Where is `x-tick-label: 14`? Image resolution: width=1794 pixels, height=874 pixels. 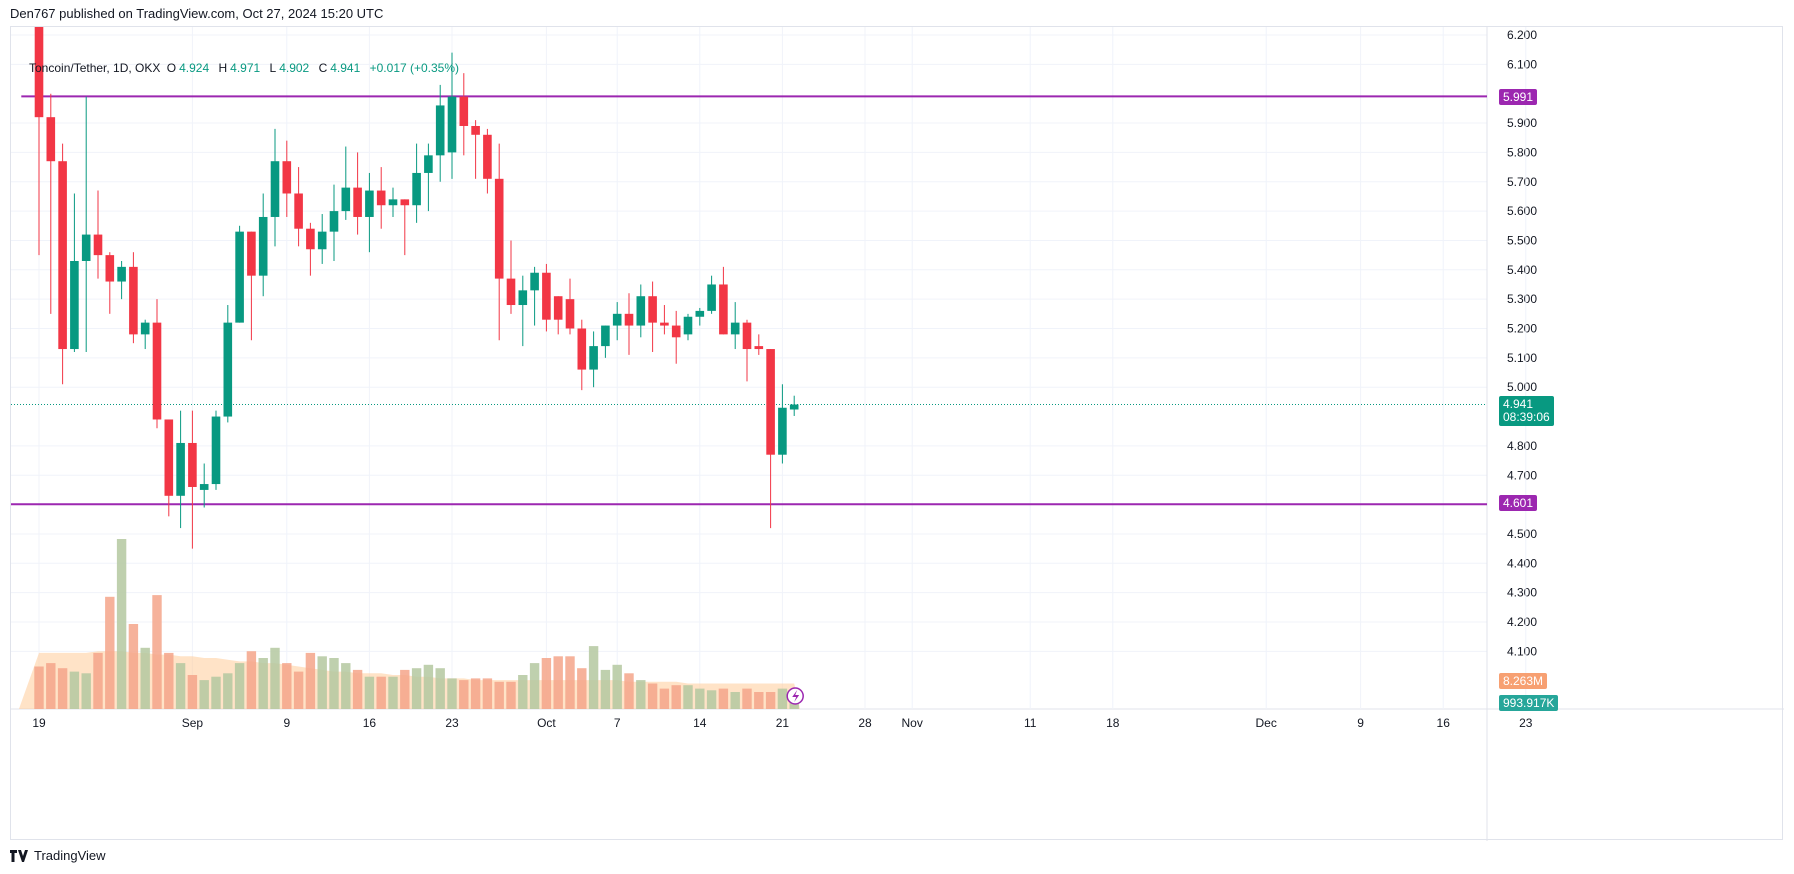
x-tick-label: 14 is located at coordinates (700, 723).